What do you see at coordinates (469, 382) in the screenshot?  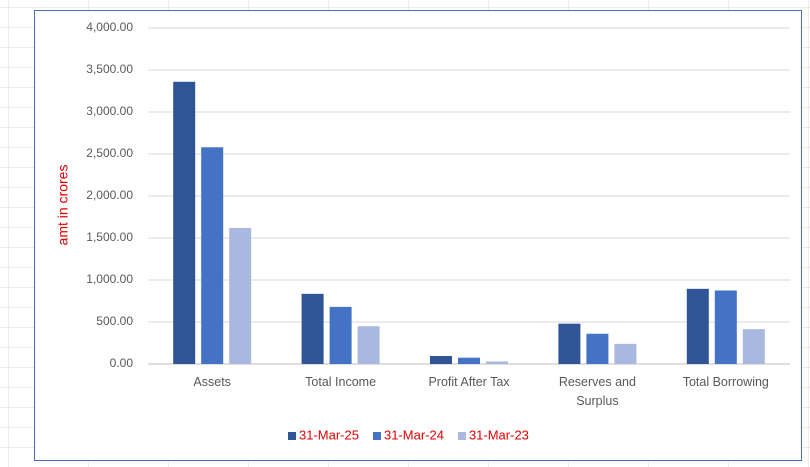 I see `x-tick-label: Profit After Tax` at bounding box center [469, 382].